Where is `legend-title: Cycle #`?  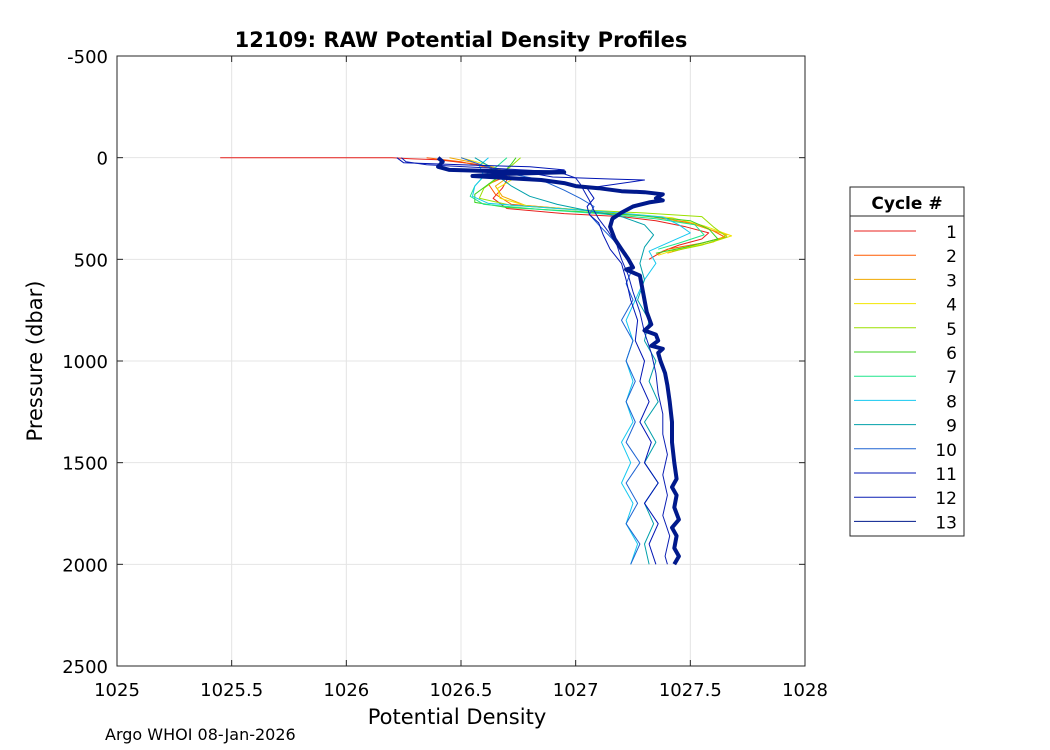
legend-title: Cycle # is located at coordinates (906, 204).